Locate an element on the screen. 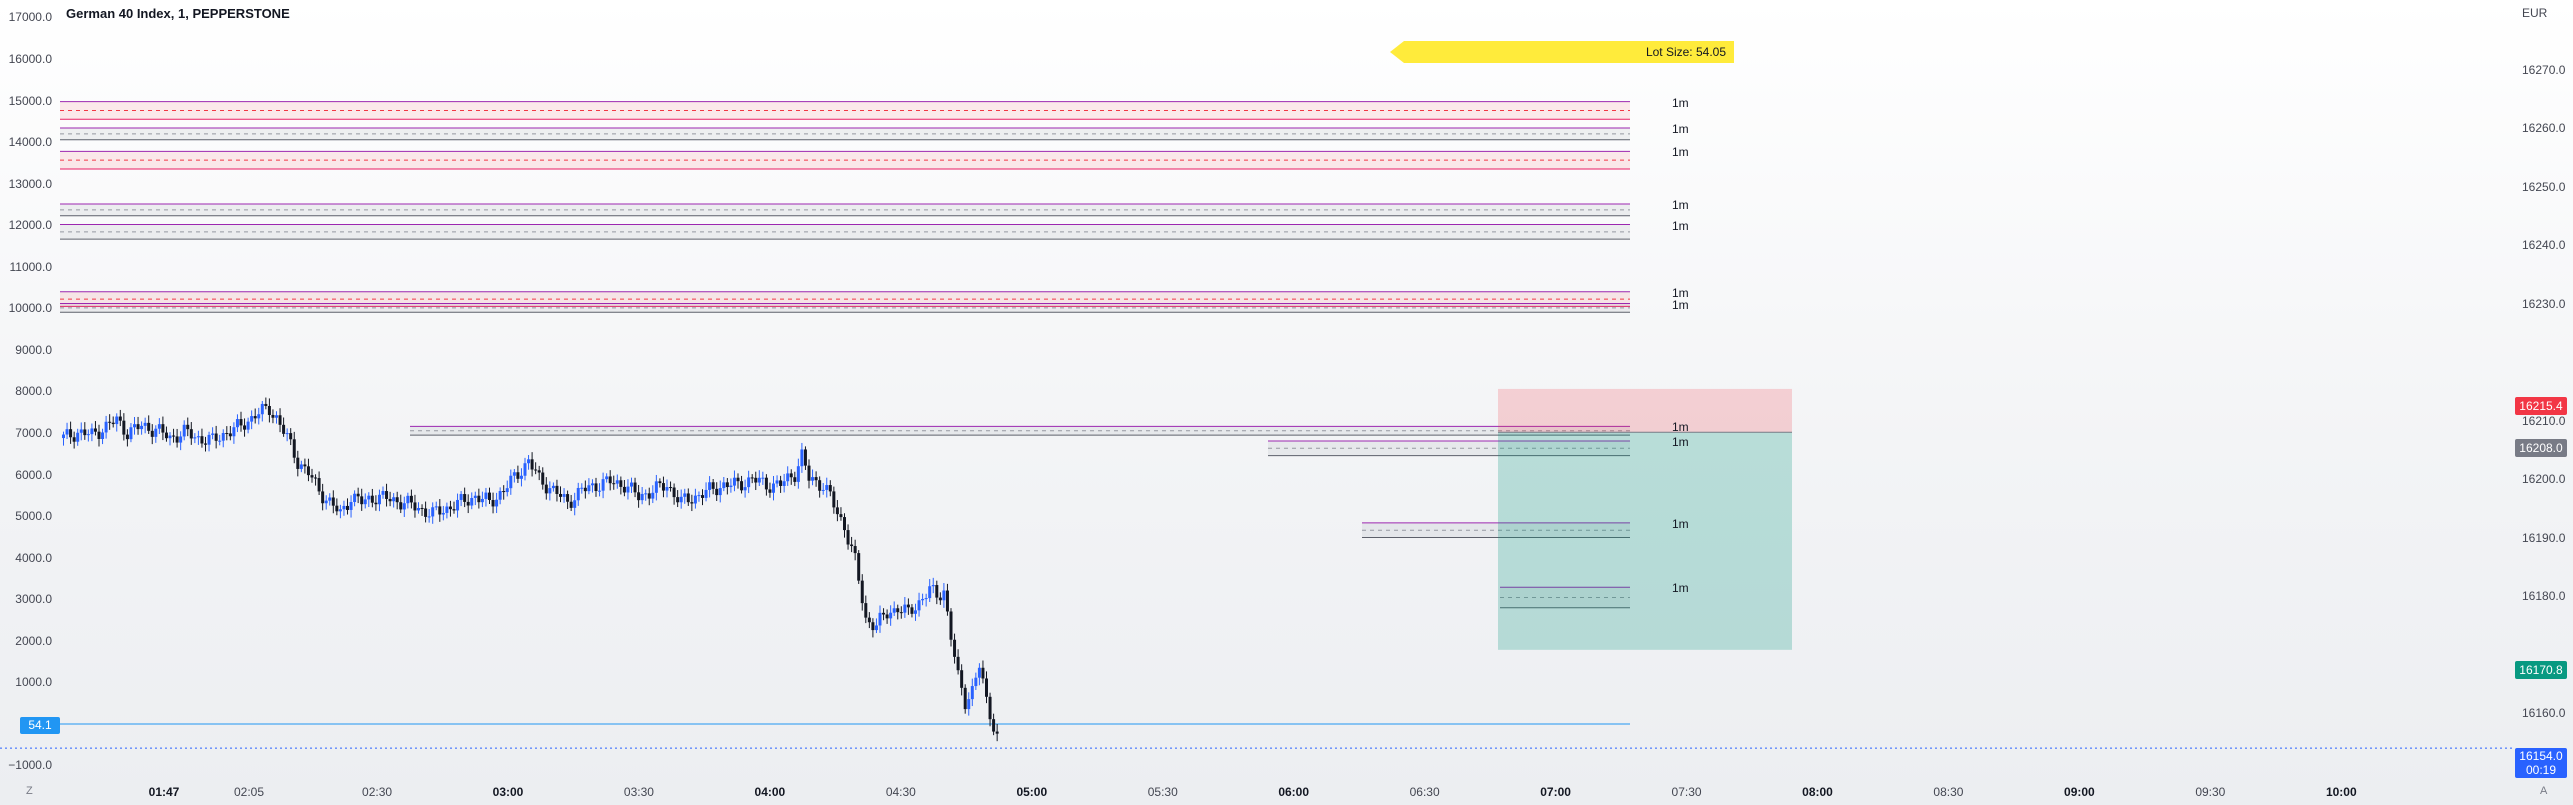 This screenshot has height=805, width=2573. time-axis-tick: 09:00 is located at coordinates (2079, 792).